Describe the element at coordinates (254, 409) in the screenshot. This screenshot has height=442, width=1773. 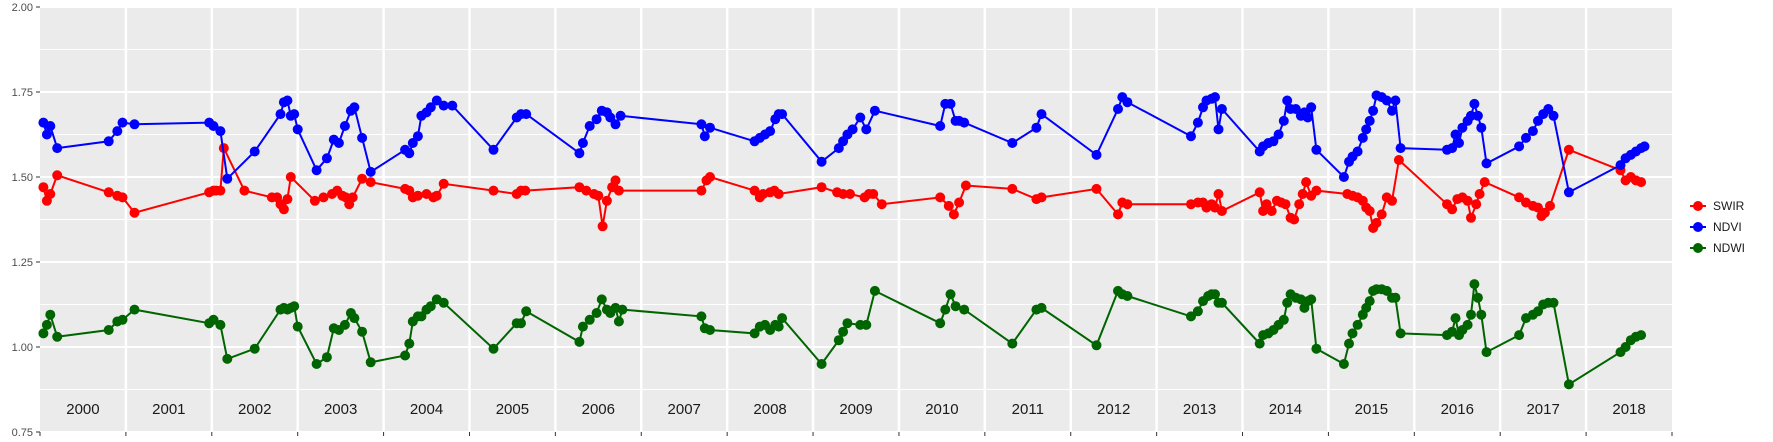
I see `year-label: 2002` at that location.